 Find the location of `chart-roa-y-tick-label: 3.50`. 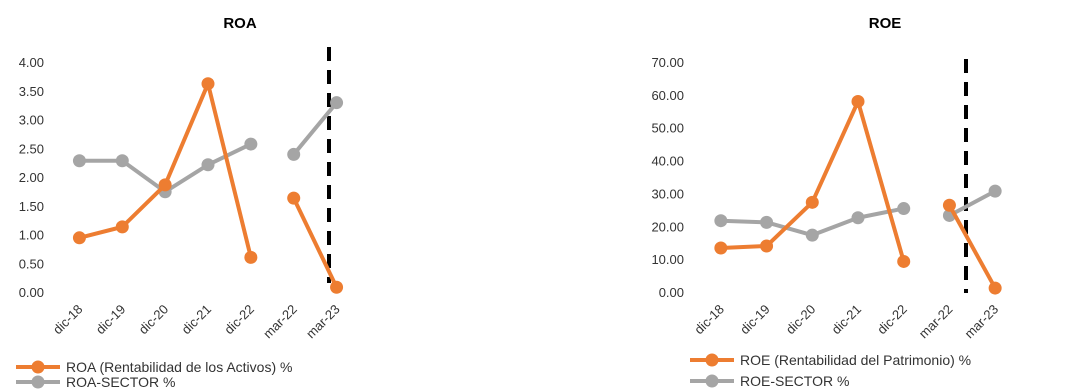

chart-roa-y-tick-label: 3.50 is located at coordinates (31, 91).